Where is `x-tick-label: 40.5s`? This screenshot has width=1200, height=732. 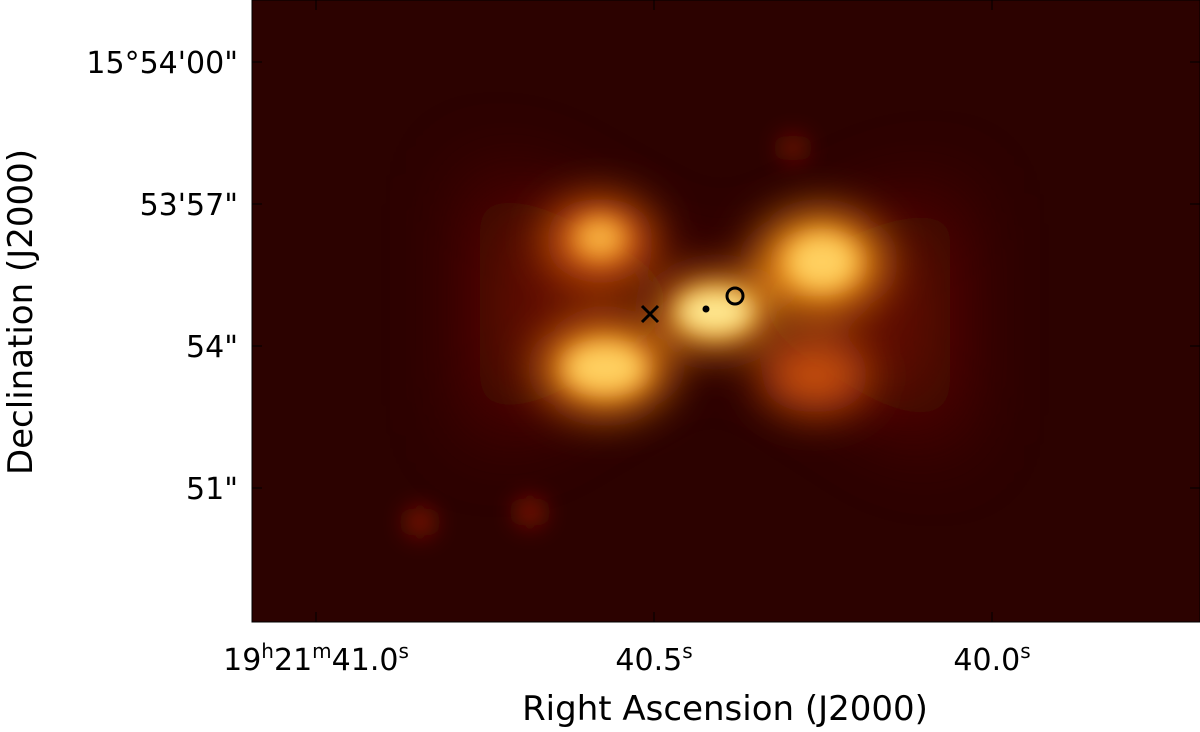 x-tick-label: 40.5s is located at coordinates (653, 658).